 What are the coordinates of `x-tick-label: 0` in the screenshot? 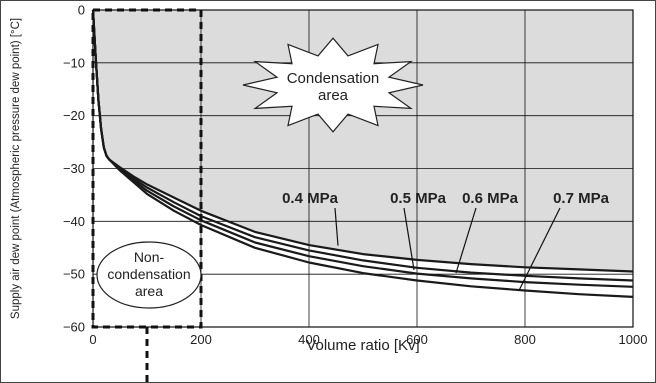 It's located at (92, 339).